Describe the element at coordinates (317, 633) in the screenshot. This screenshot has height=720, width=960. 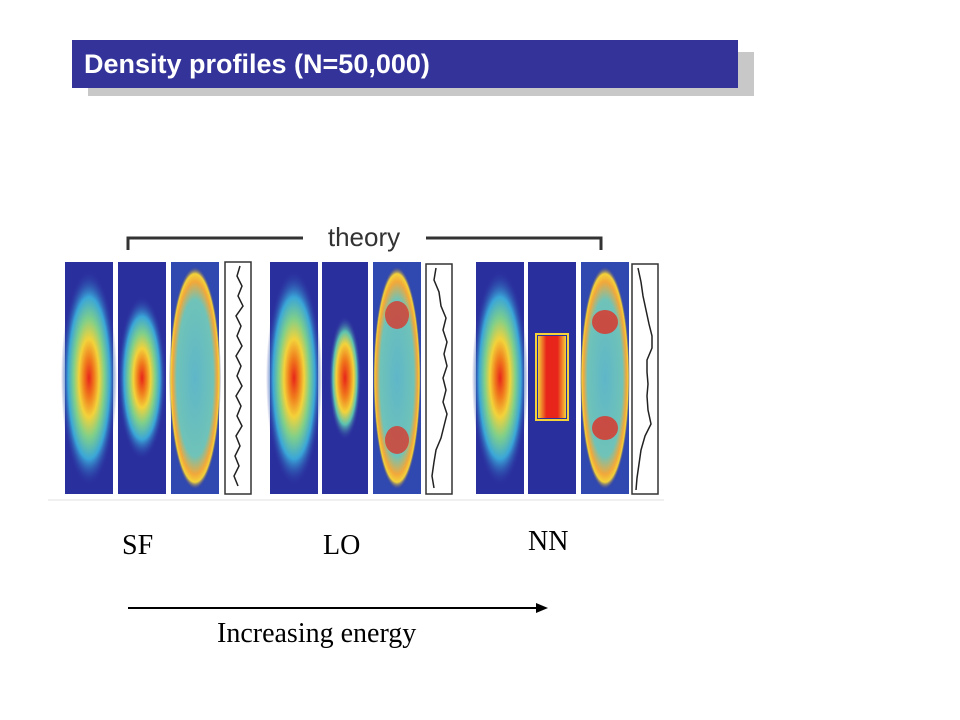
I see `axis-label: Increasing energy` at that location.